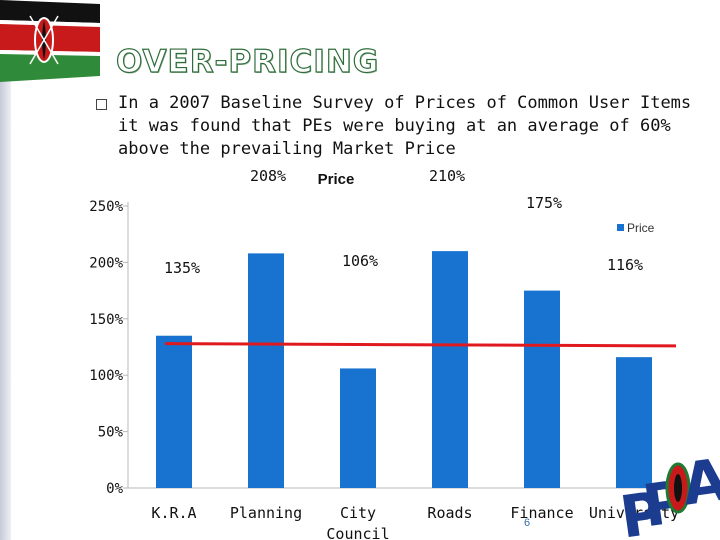 The width and height of the screenshot is (720, 540). What do you see at coordinates (5, 270) in the screenshot?
I see `left-decorative-bar` at bounding box center [5, 270].